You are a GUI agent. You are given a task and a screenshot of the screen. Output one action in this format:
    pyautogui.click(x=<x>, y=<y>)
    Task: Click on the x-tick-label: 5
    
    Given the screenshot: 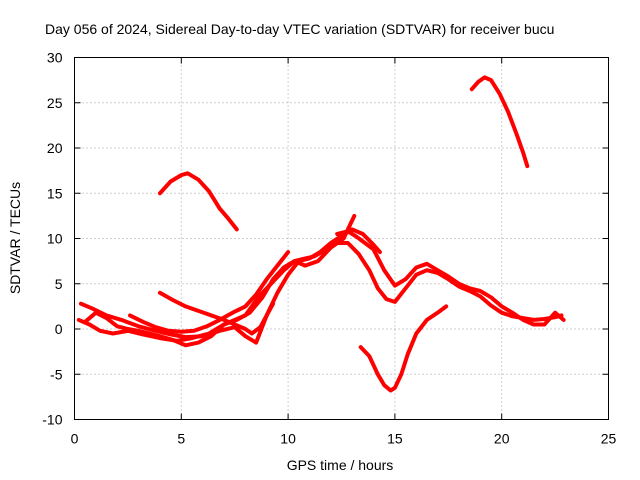 What is the action you would take?
    pyautogui.click(x=181, y=439)
    